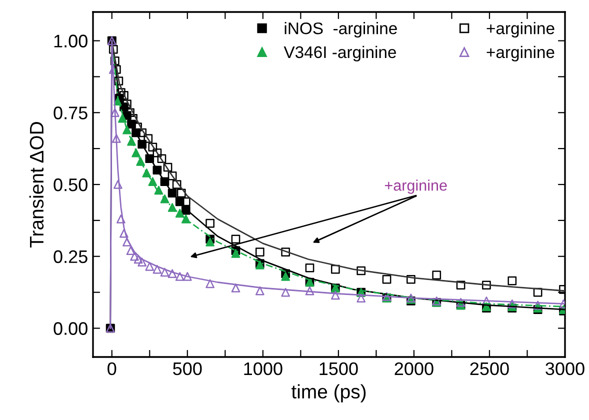  I want to click on y-tick-label: 0.50, so click(71, 185).